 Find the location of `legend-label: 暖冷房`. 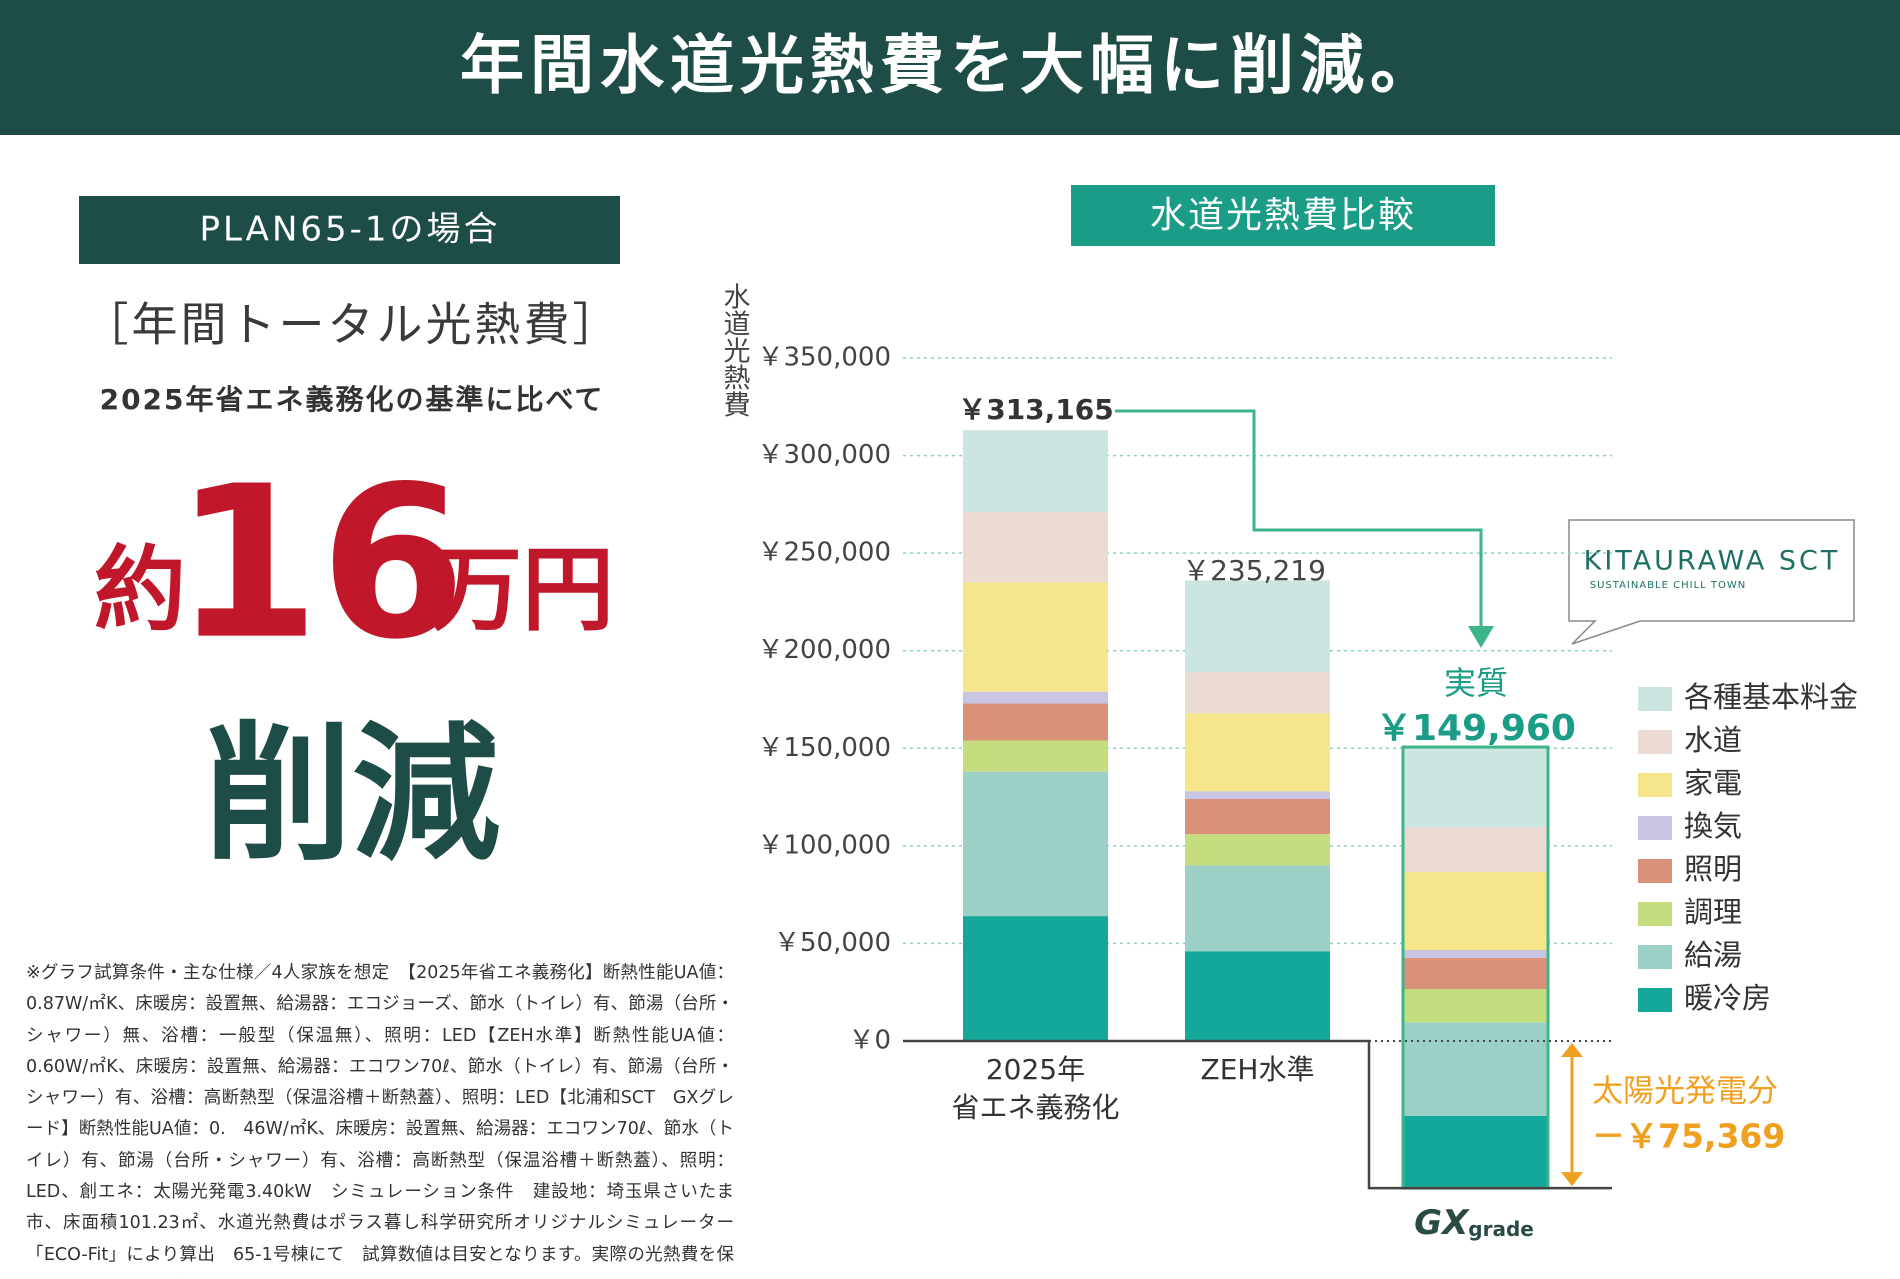

legend-label: 暖冷房 is located at coordinates (1727, 998).